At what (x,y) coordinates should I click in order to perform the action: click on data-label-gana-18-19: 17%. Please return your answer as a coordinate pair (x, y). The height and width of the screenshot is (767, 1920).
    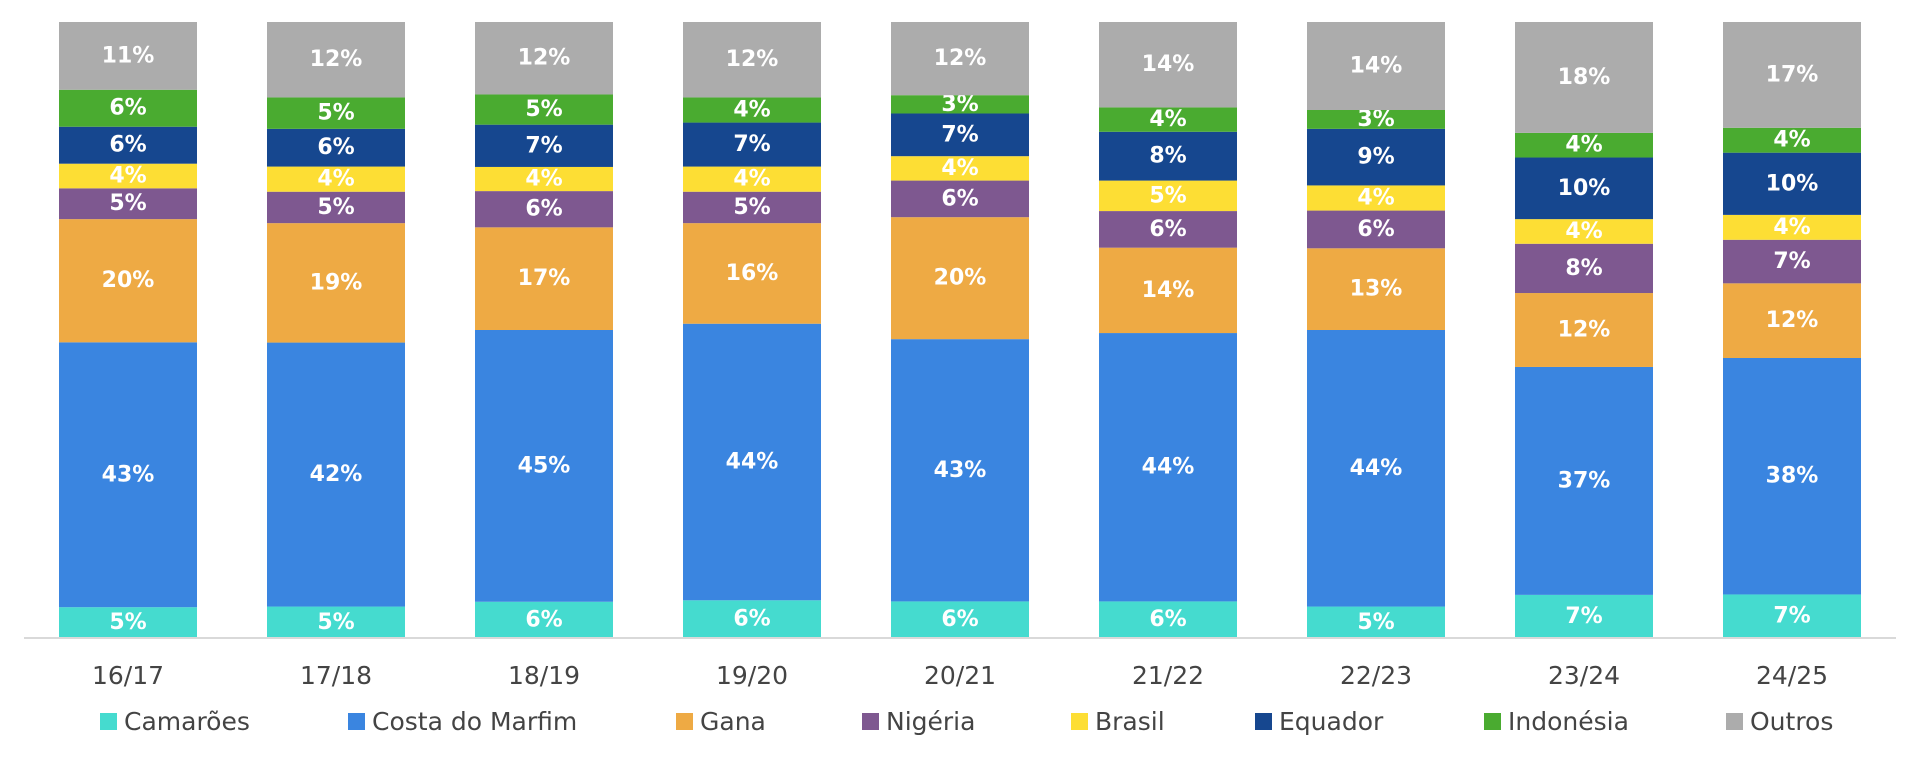
    Looking at the image, I should click on (544, 278).